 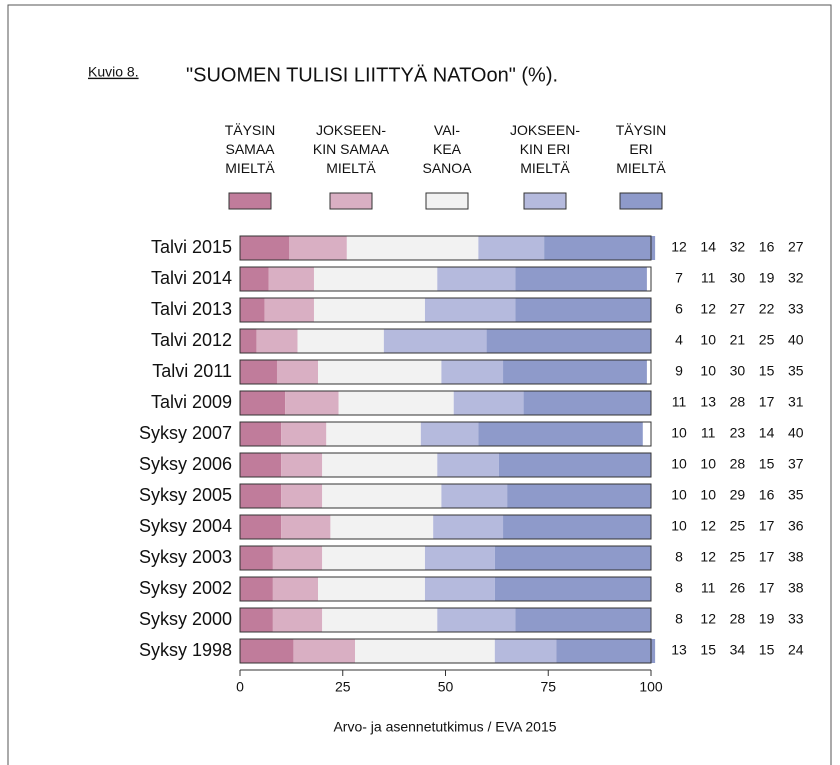 I want to click on value-label: 16, so click(x=767, y=247).